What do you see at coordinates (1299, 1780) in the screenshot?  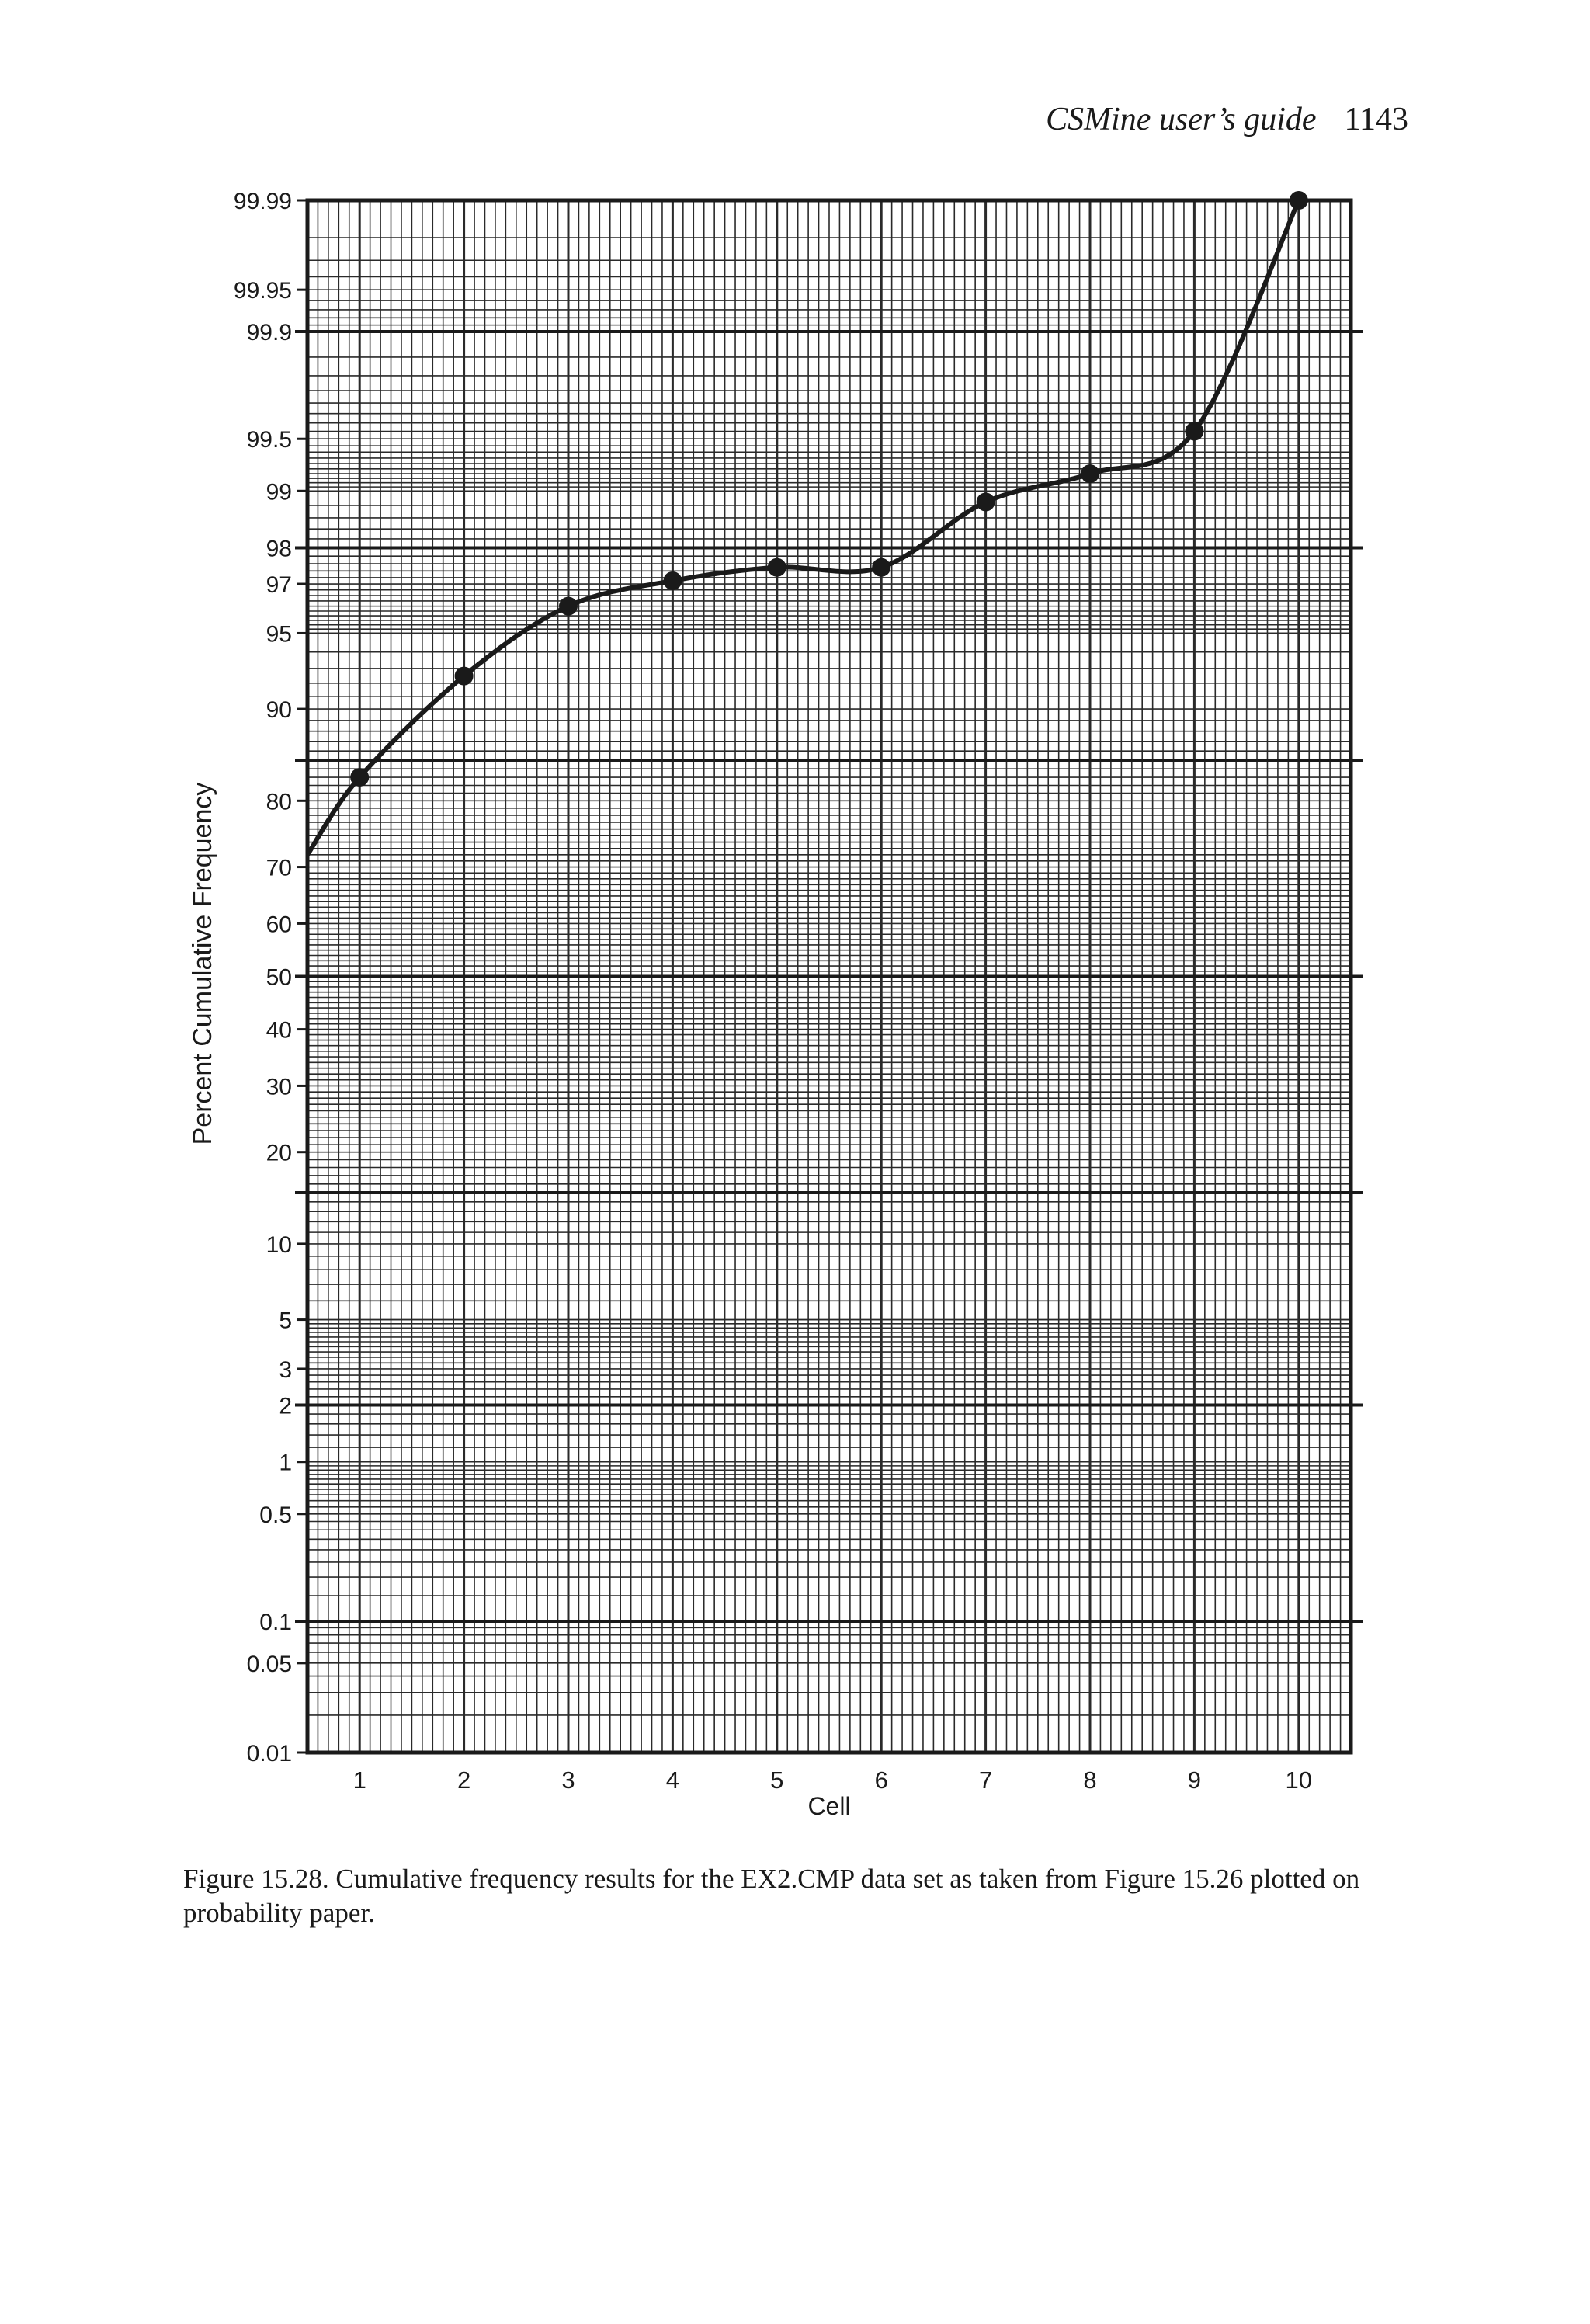 I see `x-tick-label: 10` at bounding box center [1299, 1780].